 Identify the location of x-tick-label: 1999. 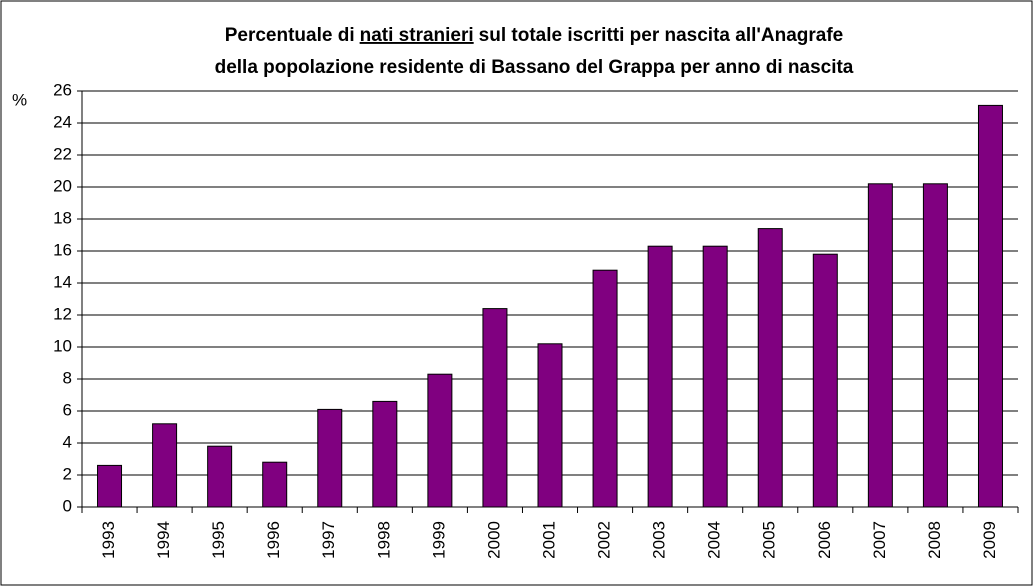
(438, 540).